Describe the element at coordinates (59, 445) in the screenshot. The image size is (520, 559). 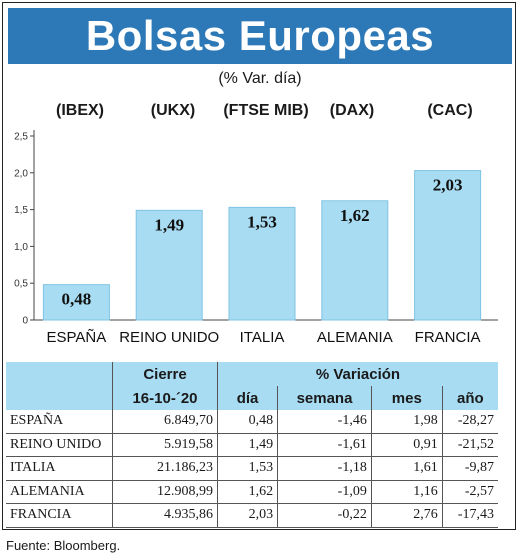
I see `row-name: REINO UNIDO` at that location.